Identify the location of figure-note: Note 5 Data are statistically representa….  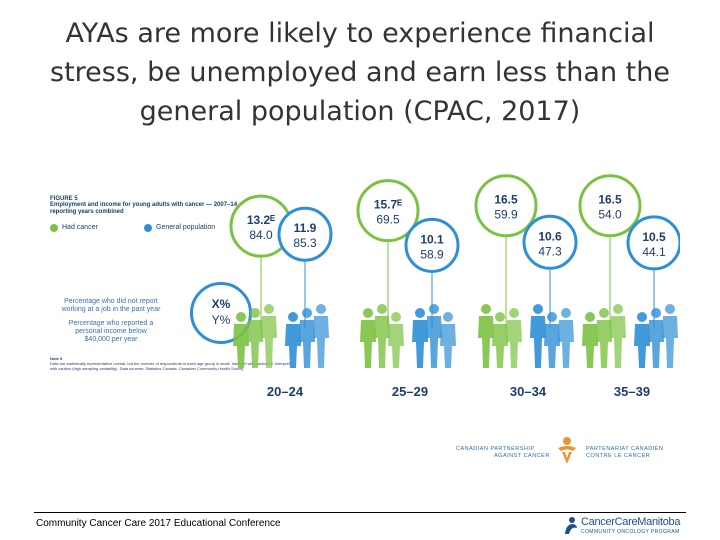
(170, 363).